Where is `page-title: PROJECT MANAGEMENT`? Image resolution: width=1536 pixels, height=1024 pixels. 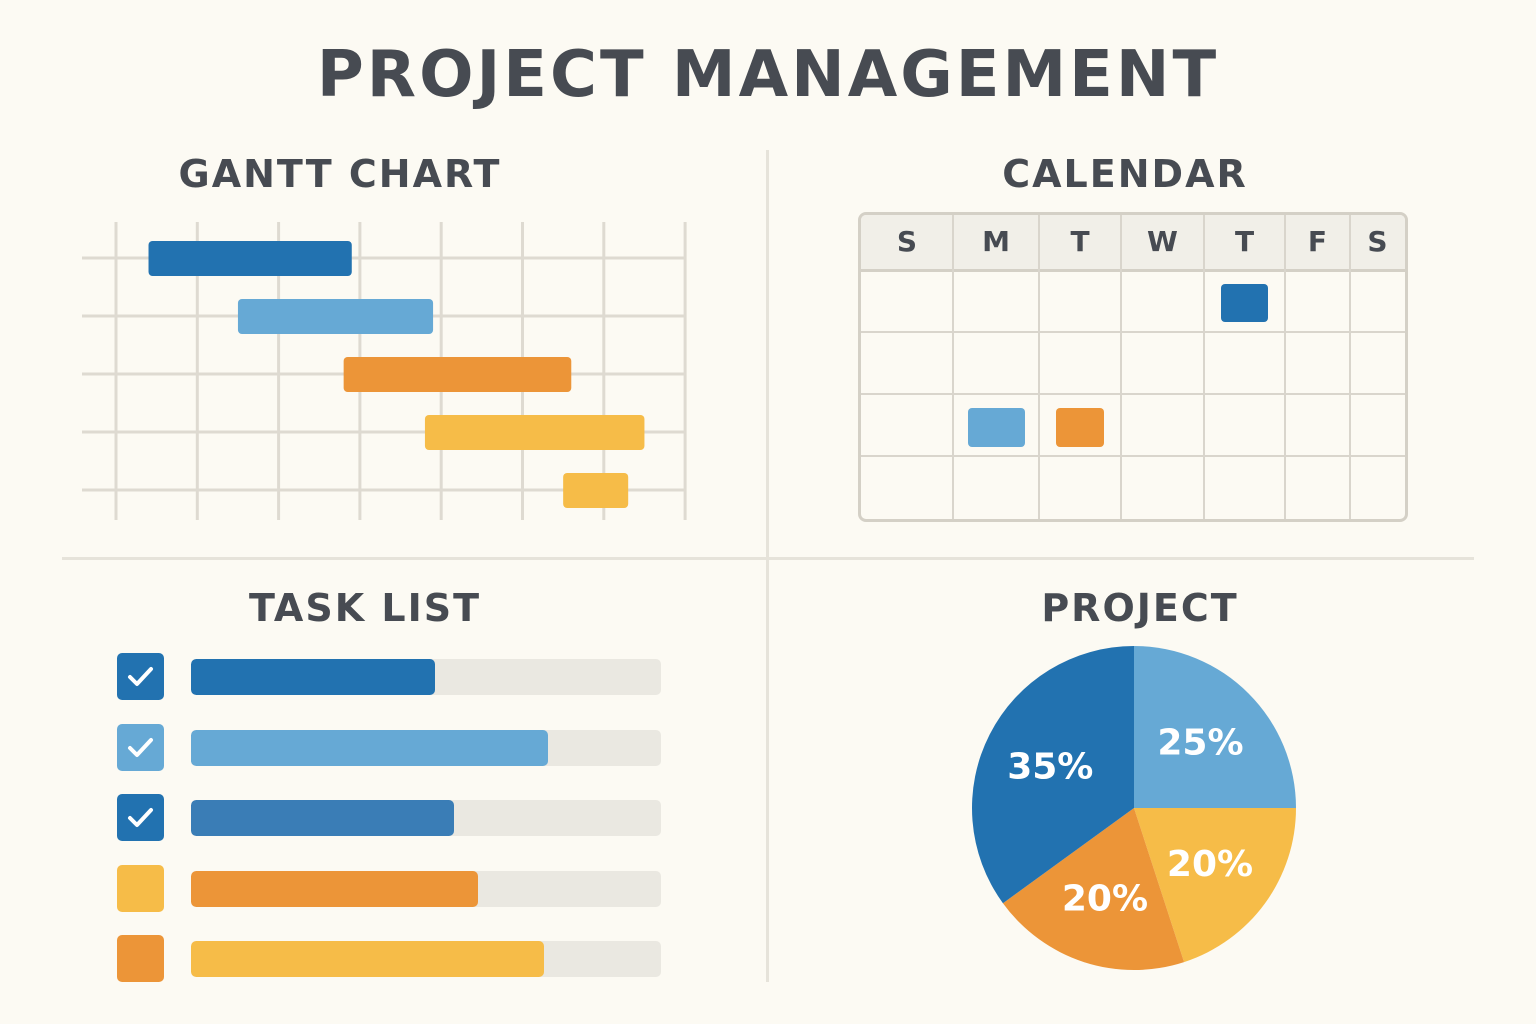
page-title: PROJECT MANAGEMENT is located at coordinates (768, 75).